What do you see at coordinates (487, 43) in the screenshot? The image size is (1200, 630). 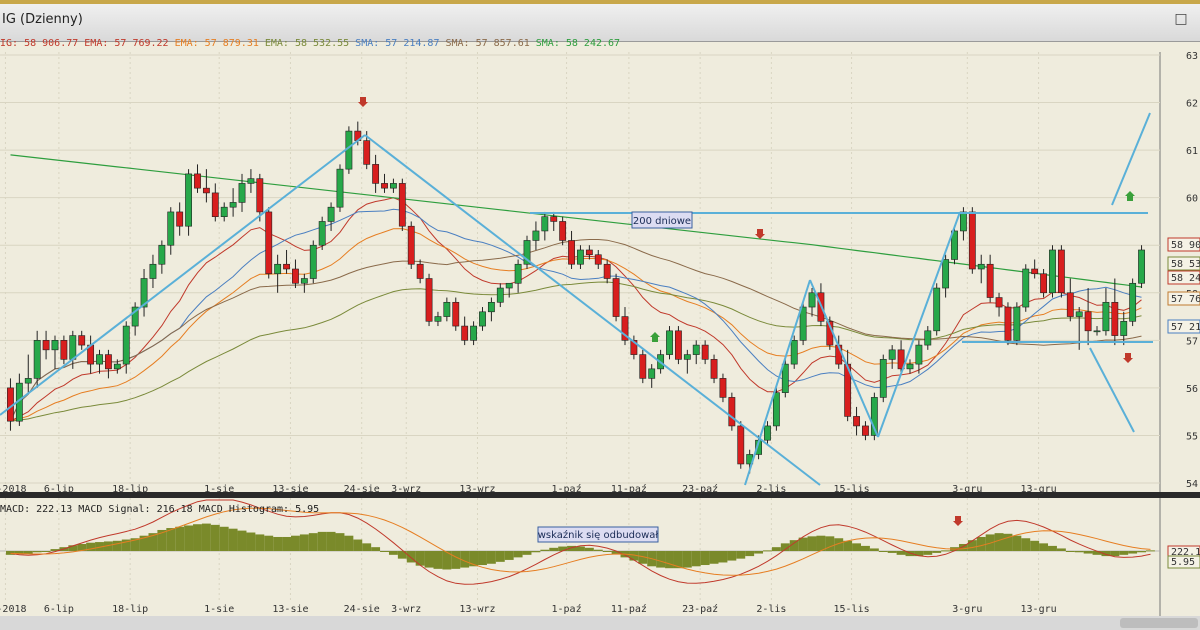 I see `legend-entry: SMA: 57 857.61` at bounding box center [487, 43].